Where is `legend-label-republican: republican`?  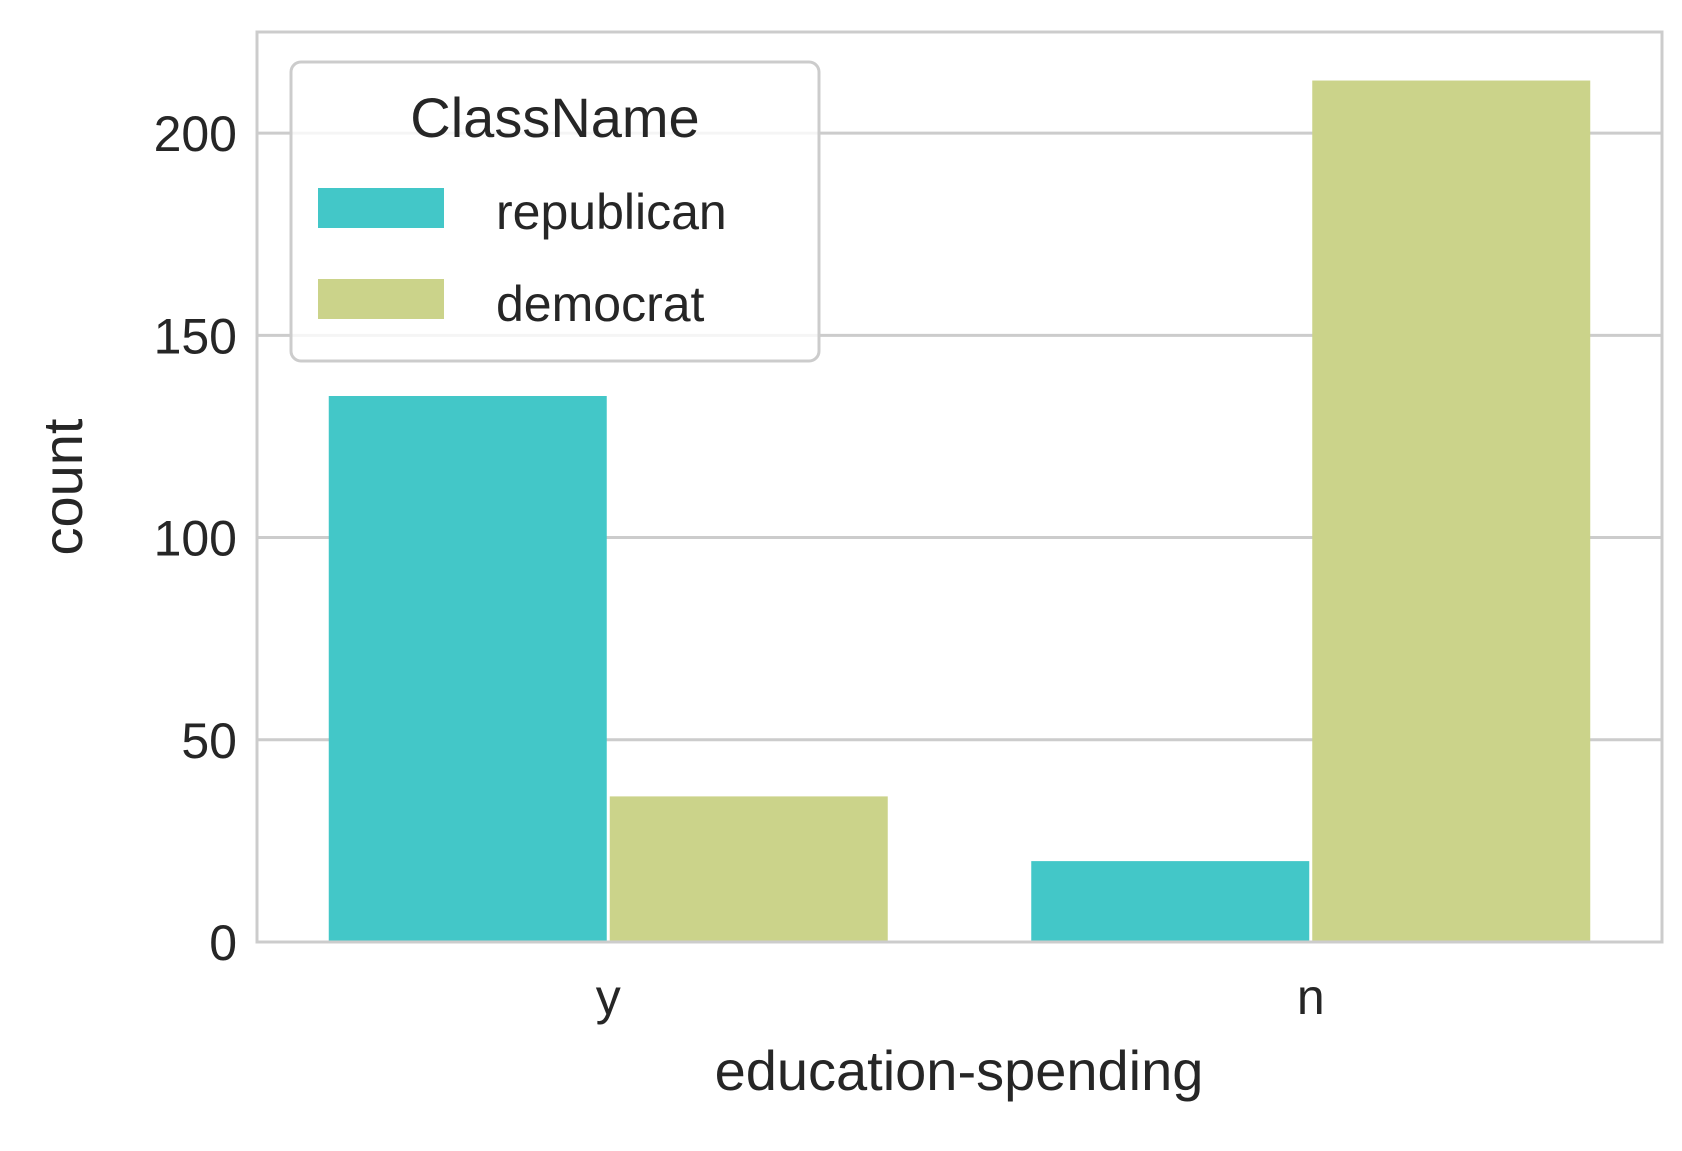
legend-label-republican: republican is located at coordinates (611, 212).